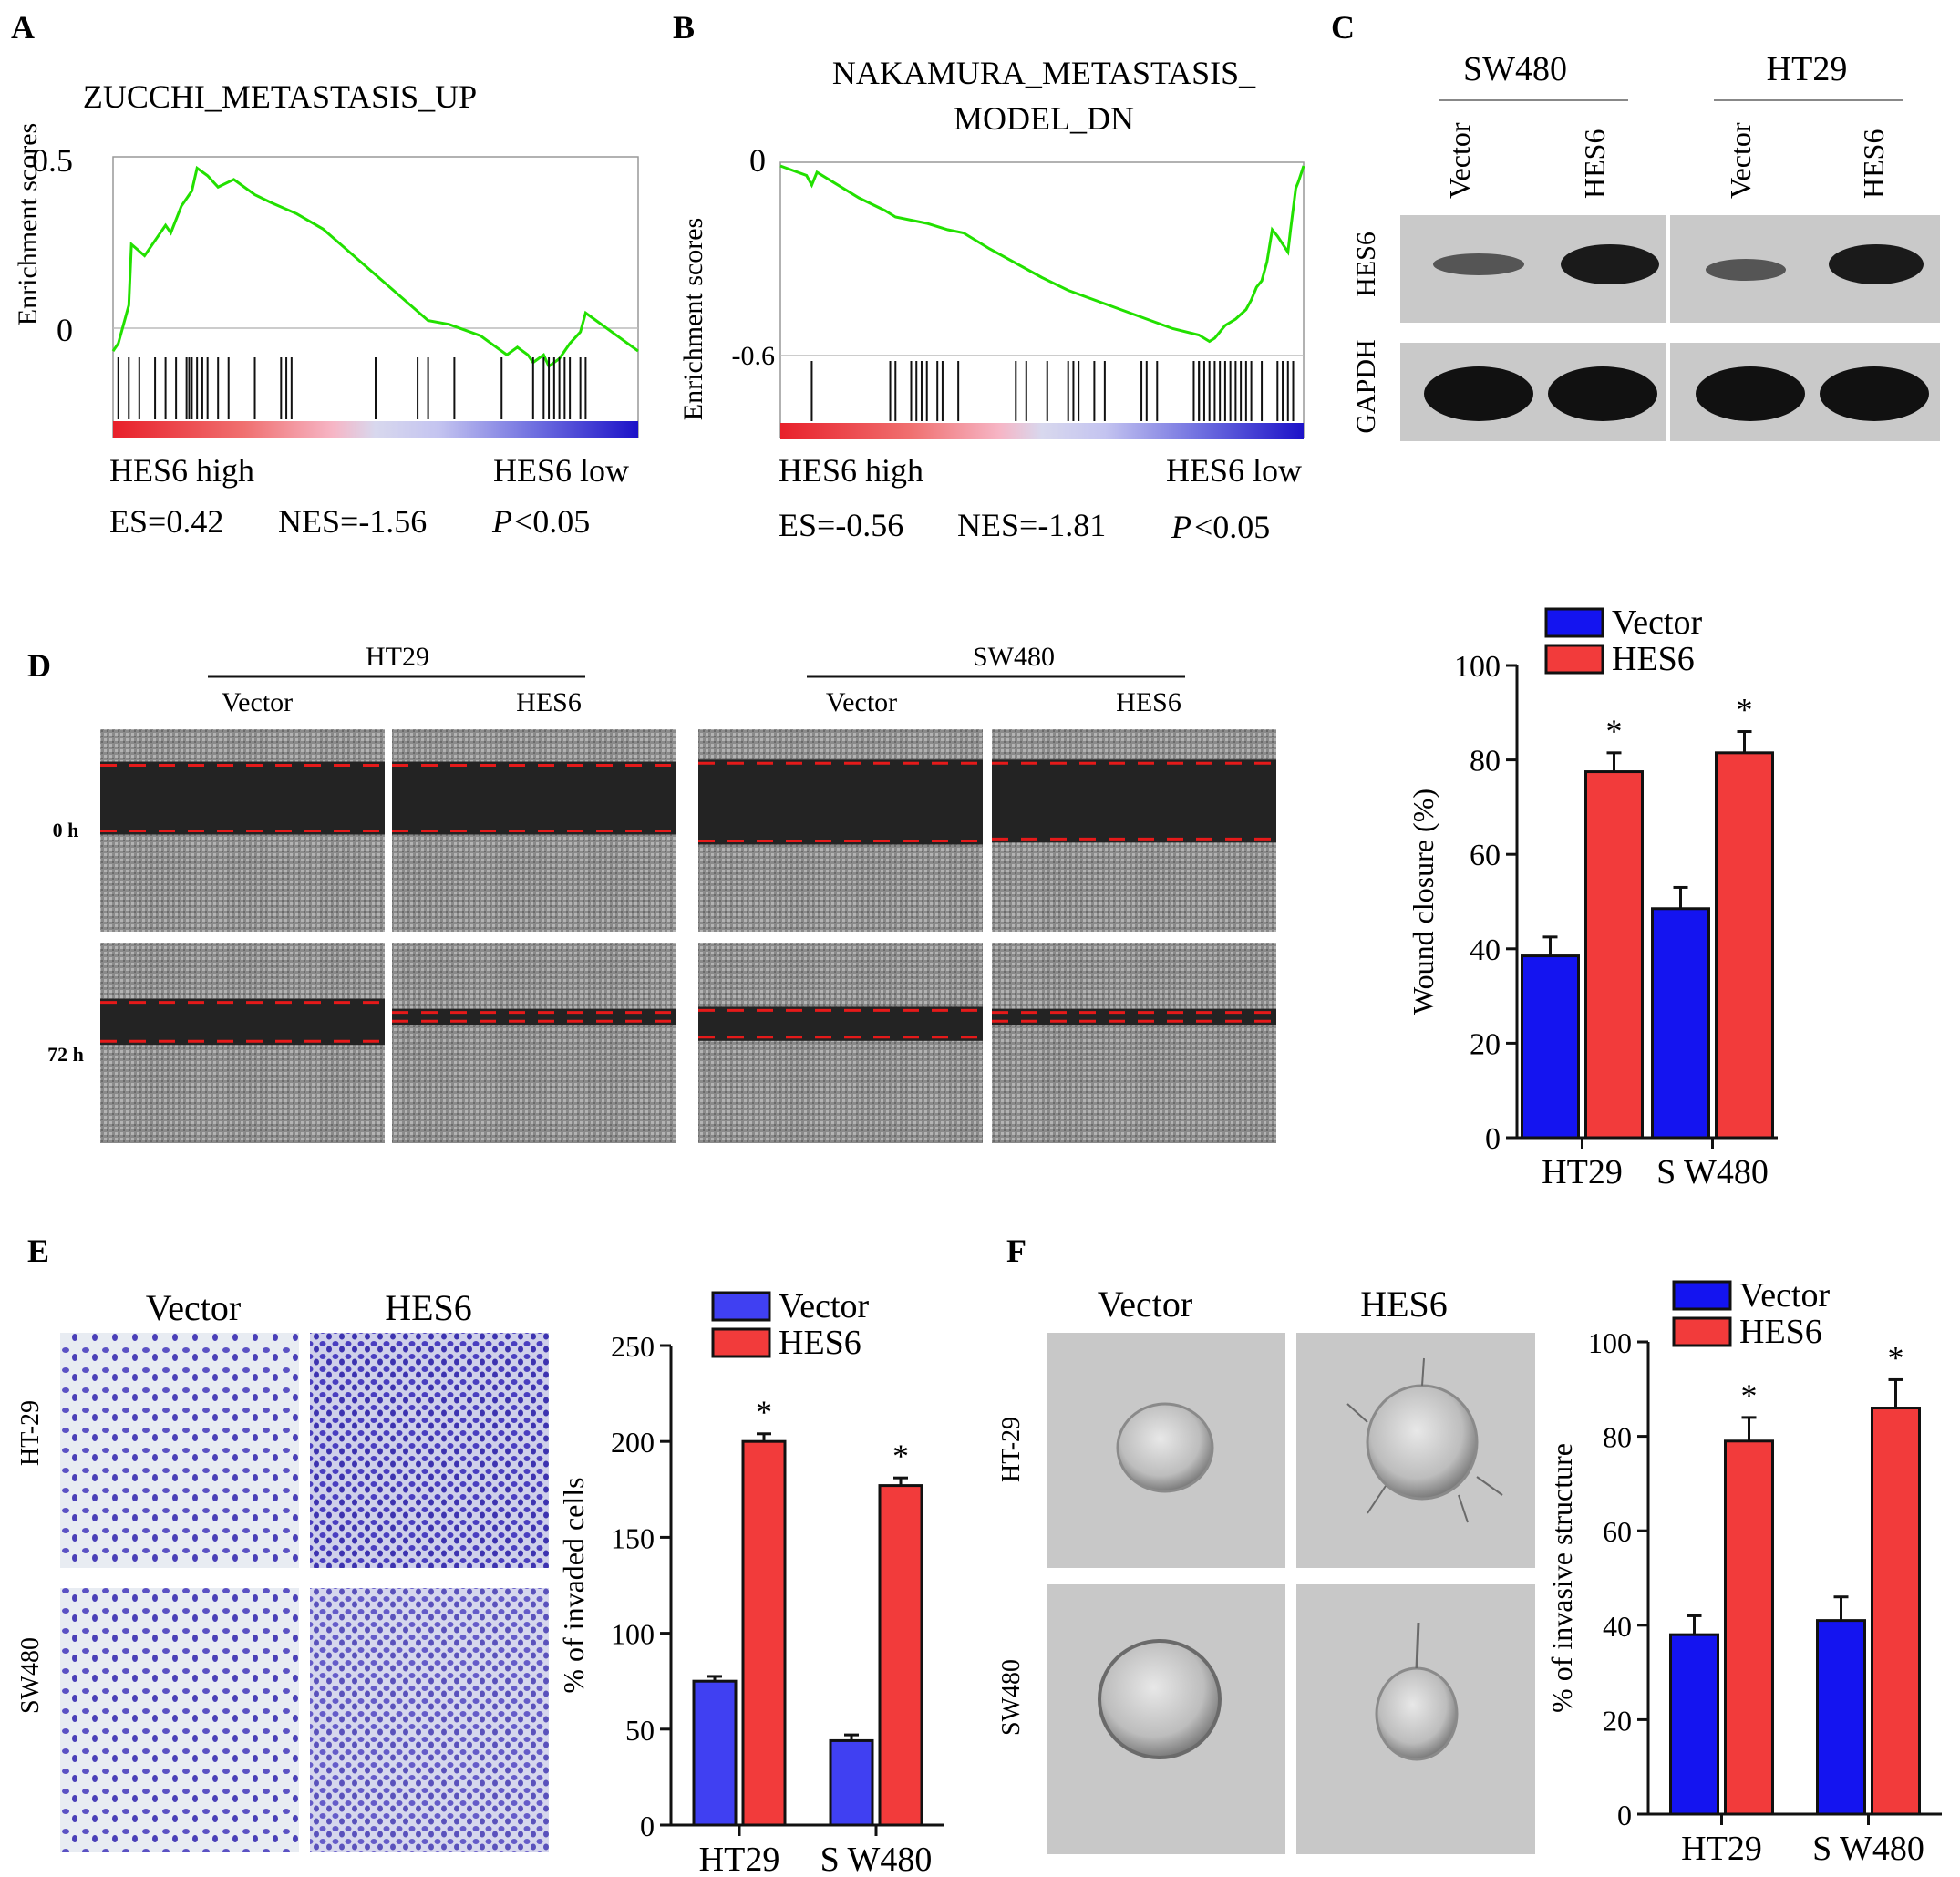 The image size is (1960, 1877). What do you see at coordinates (193, 1307) in the screenshot?
I see `condition-label-e-vector: Vector` at bounding box center [193, 1307].